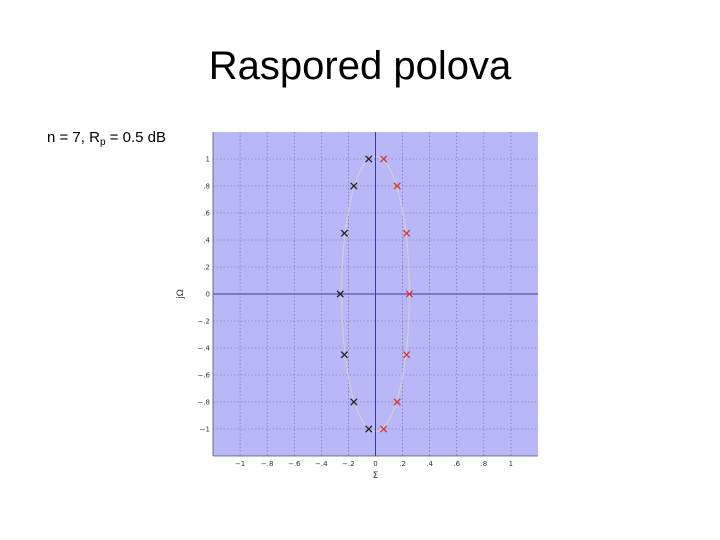 The image size is (720, 540). What do you see at coordinates (135, 137) in the screenshot?
I see `subtitle-suffix: = 0.5 dB` at bounding box center [135, 137].